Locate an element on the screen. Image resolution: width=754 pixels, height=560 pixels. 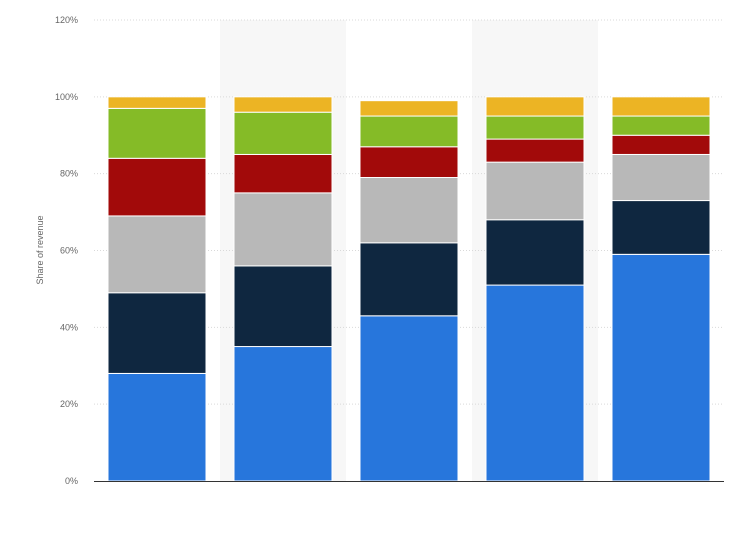
y-axis-tick-labels: 0% 20% 40% 60% 80% 100% 120% is located at coordinates (66, 250).